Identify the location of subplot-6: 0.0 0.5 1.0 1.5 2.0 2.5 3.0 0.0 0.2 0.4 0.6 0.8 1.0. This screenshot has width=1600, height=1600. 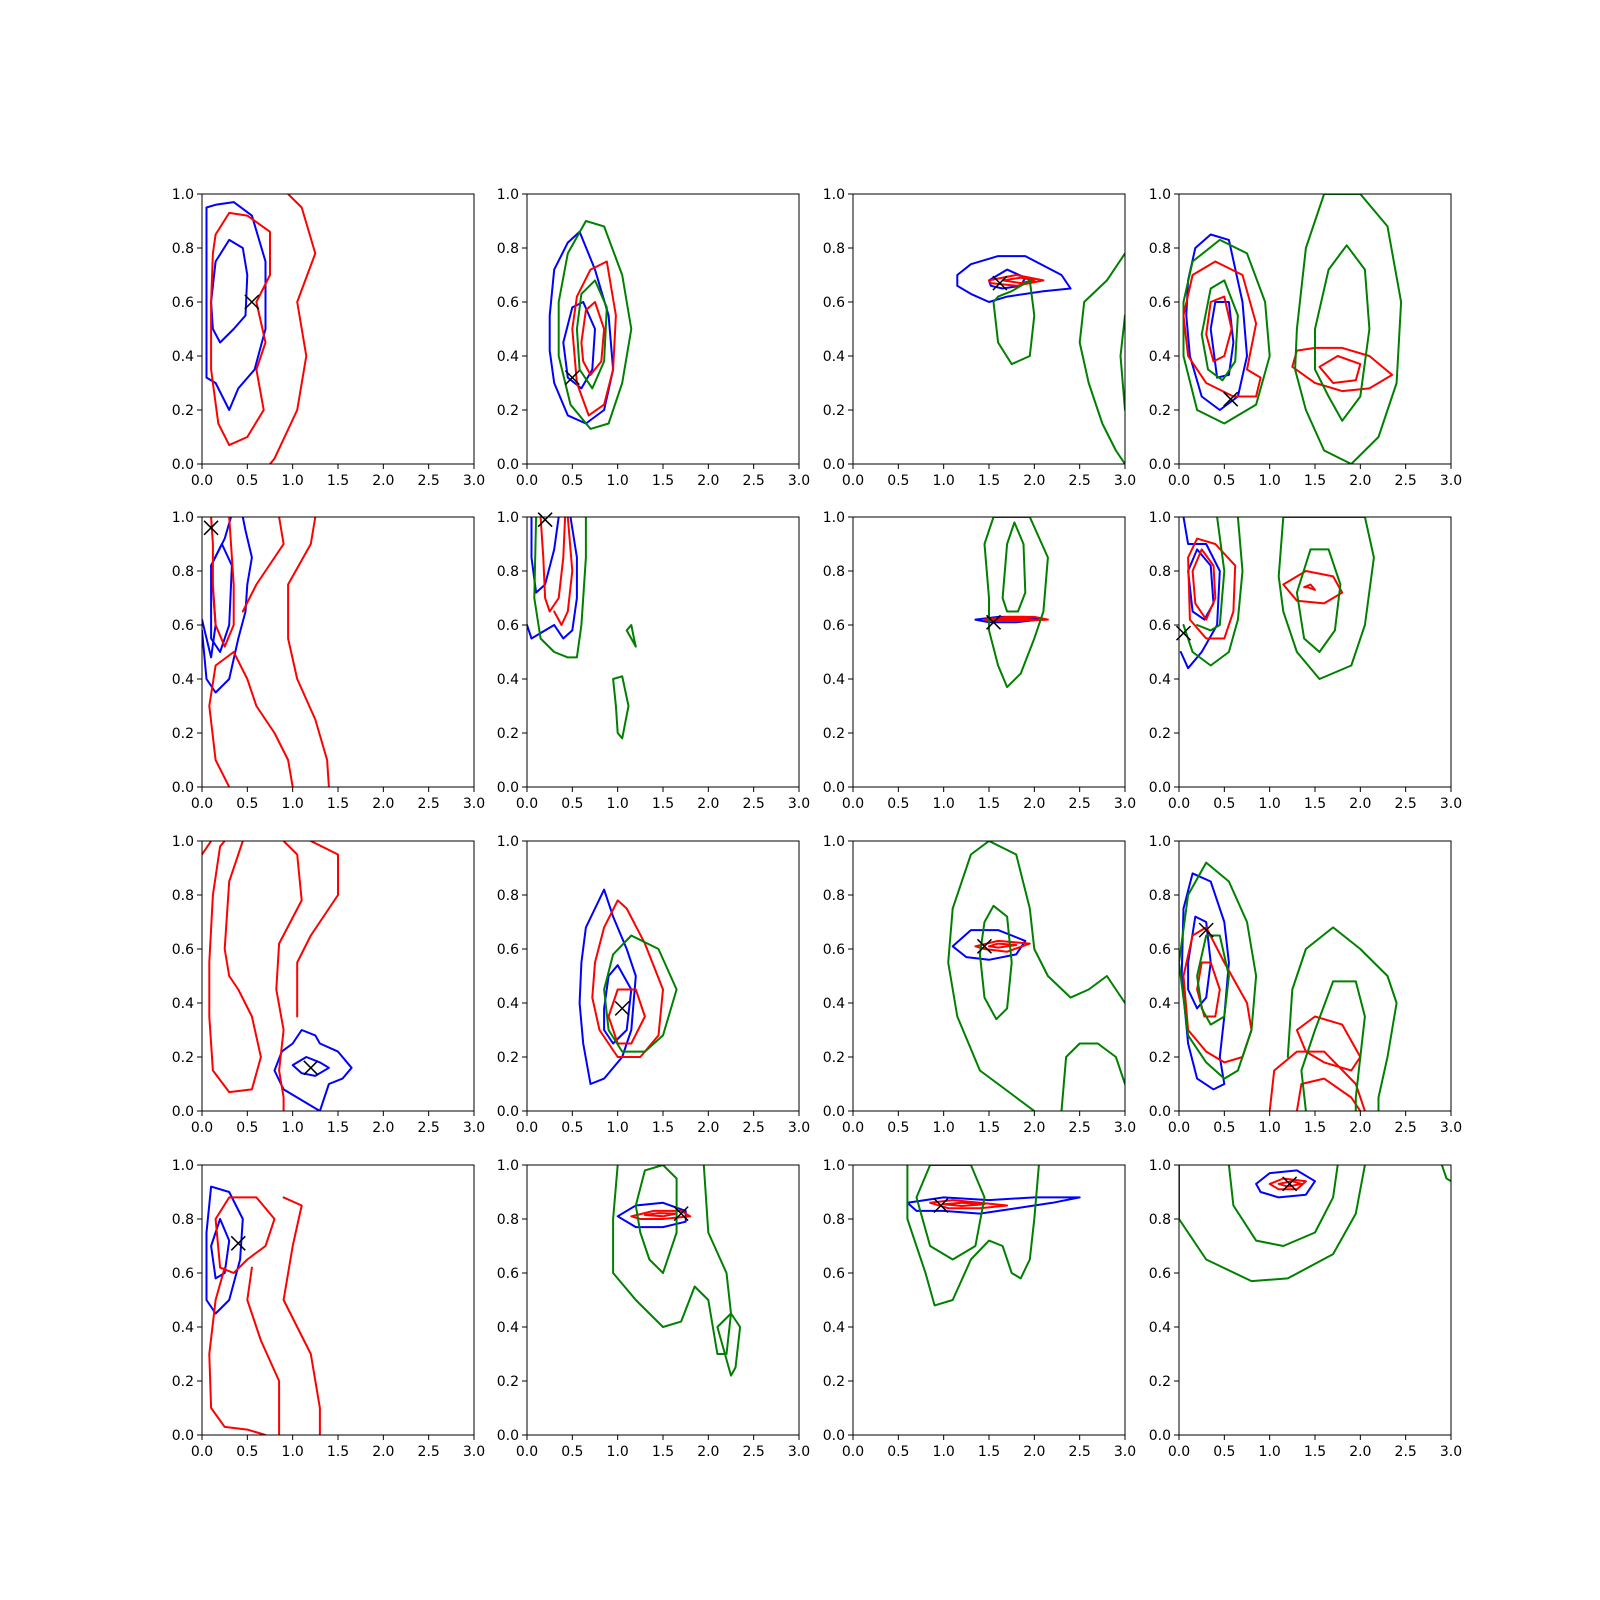
(653, 661).